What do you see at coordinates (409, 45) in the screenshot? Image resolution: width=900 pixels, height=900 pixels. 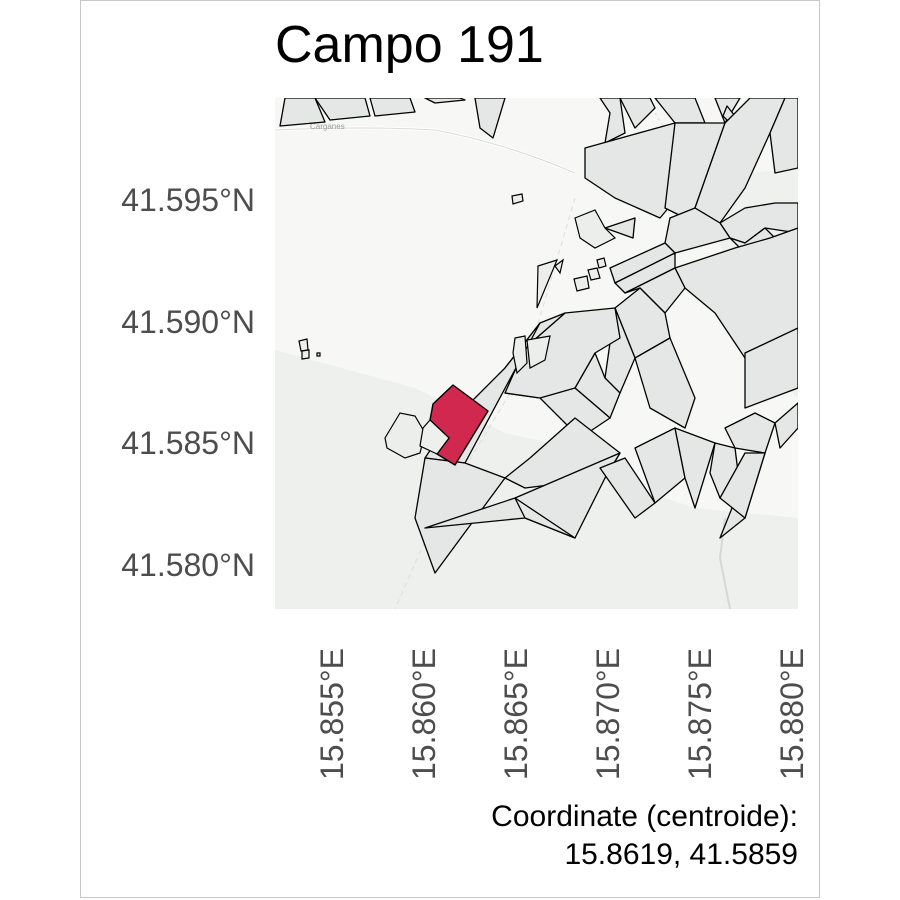 I see `map-title: Campo 191` at bounding box center [409, 45].